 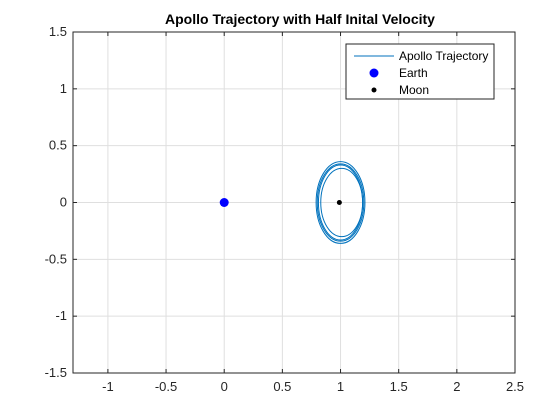 What do you see at coordinates (374, 73) in the screenshot?
I see `legend-swatch-earth` at bounding box center [374, 73].